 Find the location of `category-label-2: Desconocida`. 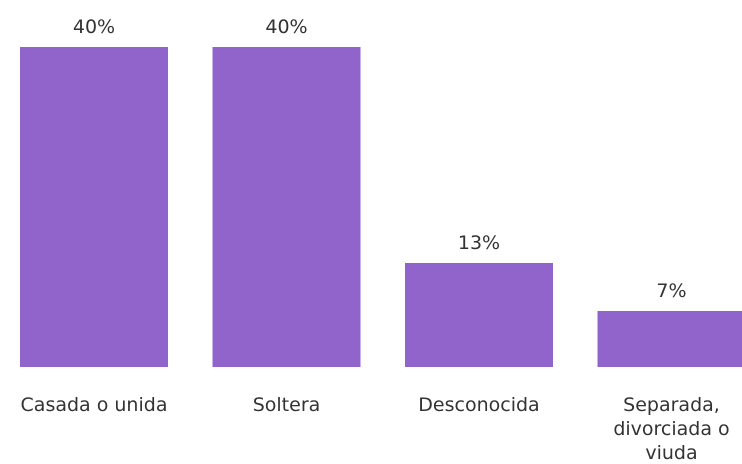

category-label-2: Desconocida is located at coordinates (478, 405).